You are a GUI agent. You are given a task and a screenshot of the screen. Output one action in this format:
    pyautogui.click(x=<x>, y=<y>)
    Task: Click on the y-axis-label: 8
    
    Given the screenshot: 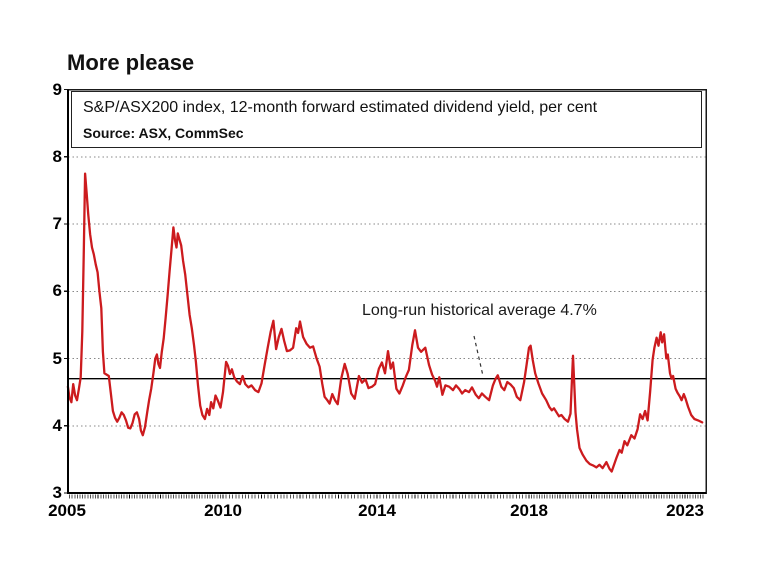 What is the action you would take?
    pyautogui.click(x=57, y=156)
    